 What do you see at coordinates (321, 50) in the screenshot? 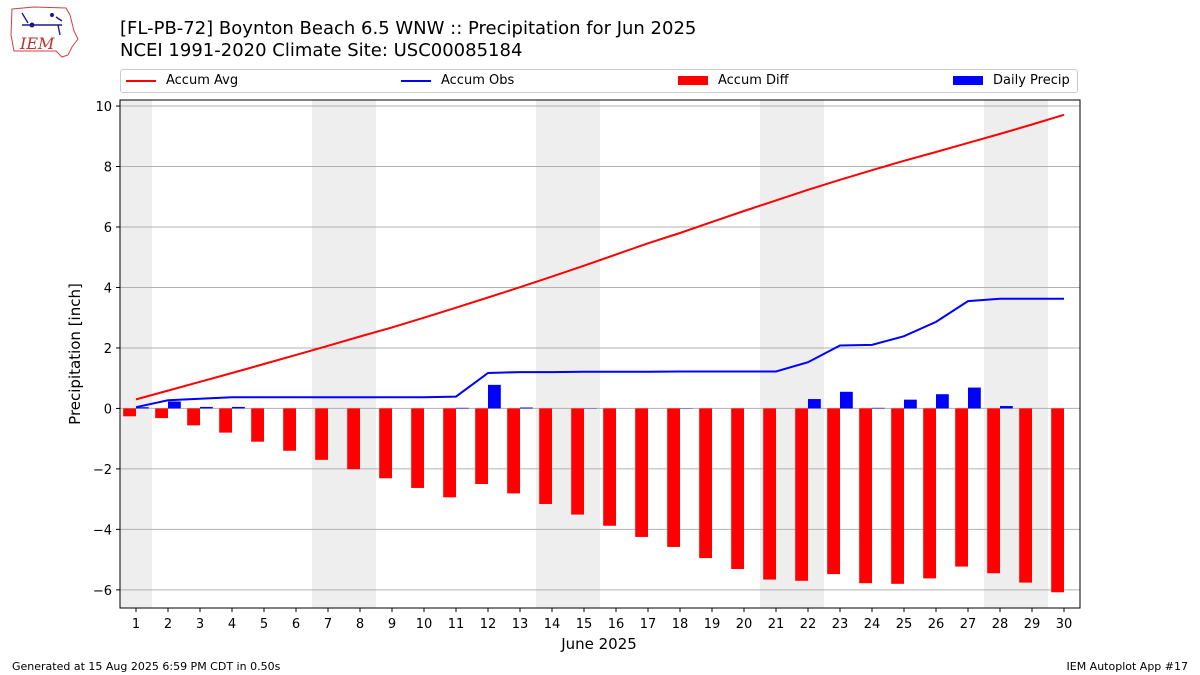
I see `chart-subtitle: NCEI 1991-2020 Climate Site: USC00085184` at bounding box center [321, 50].